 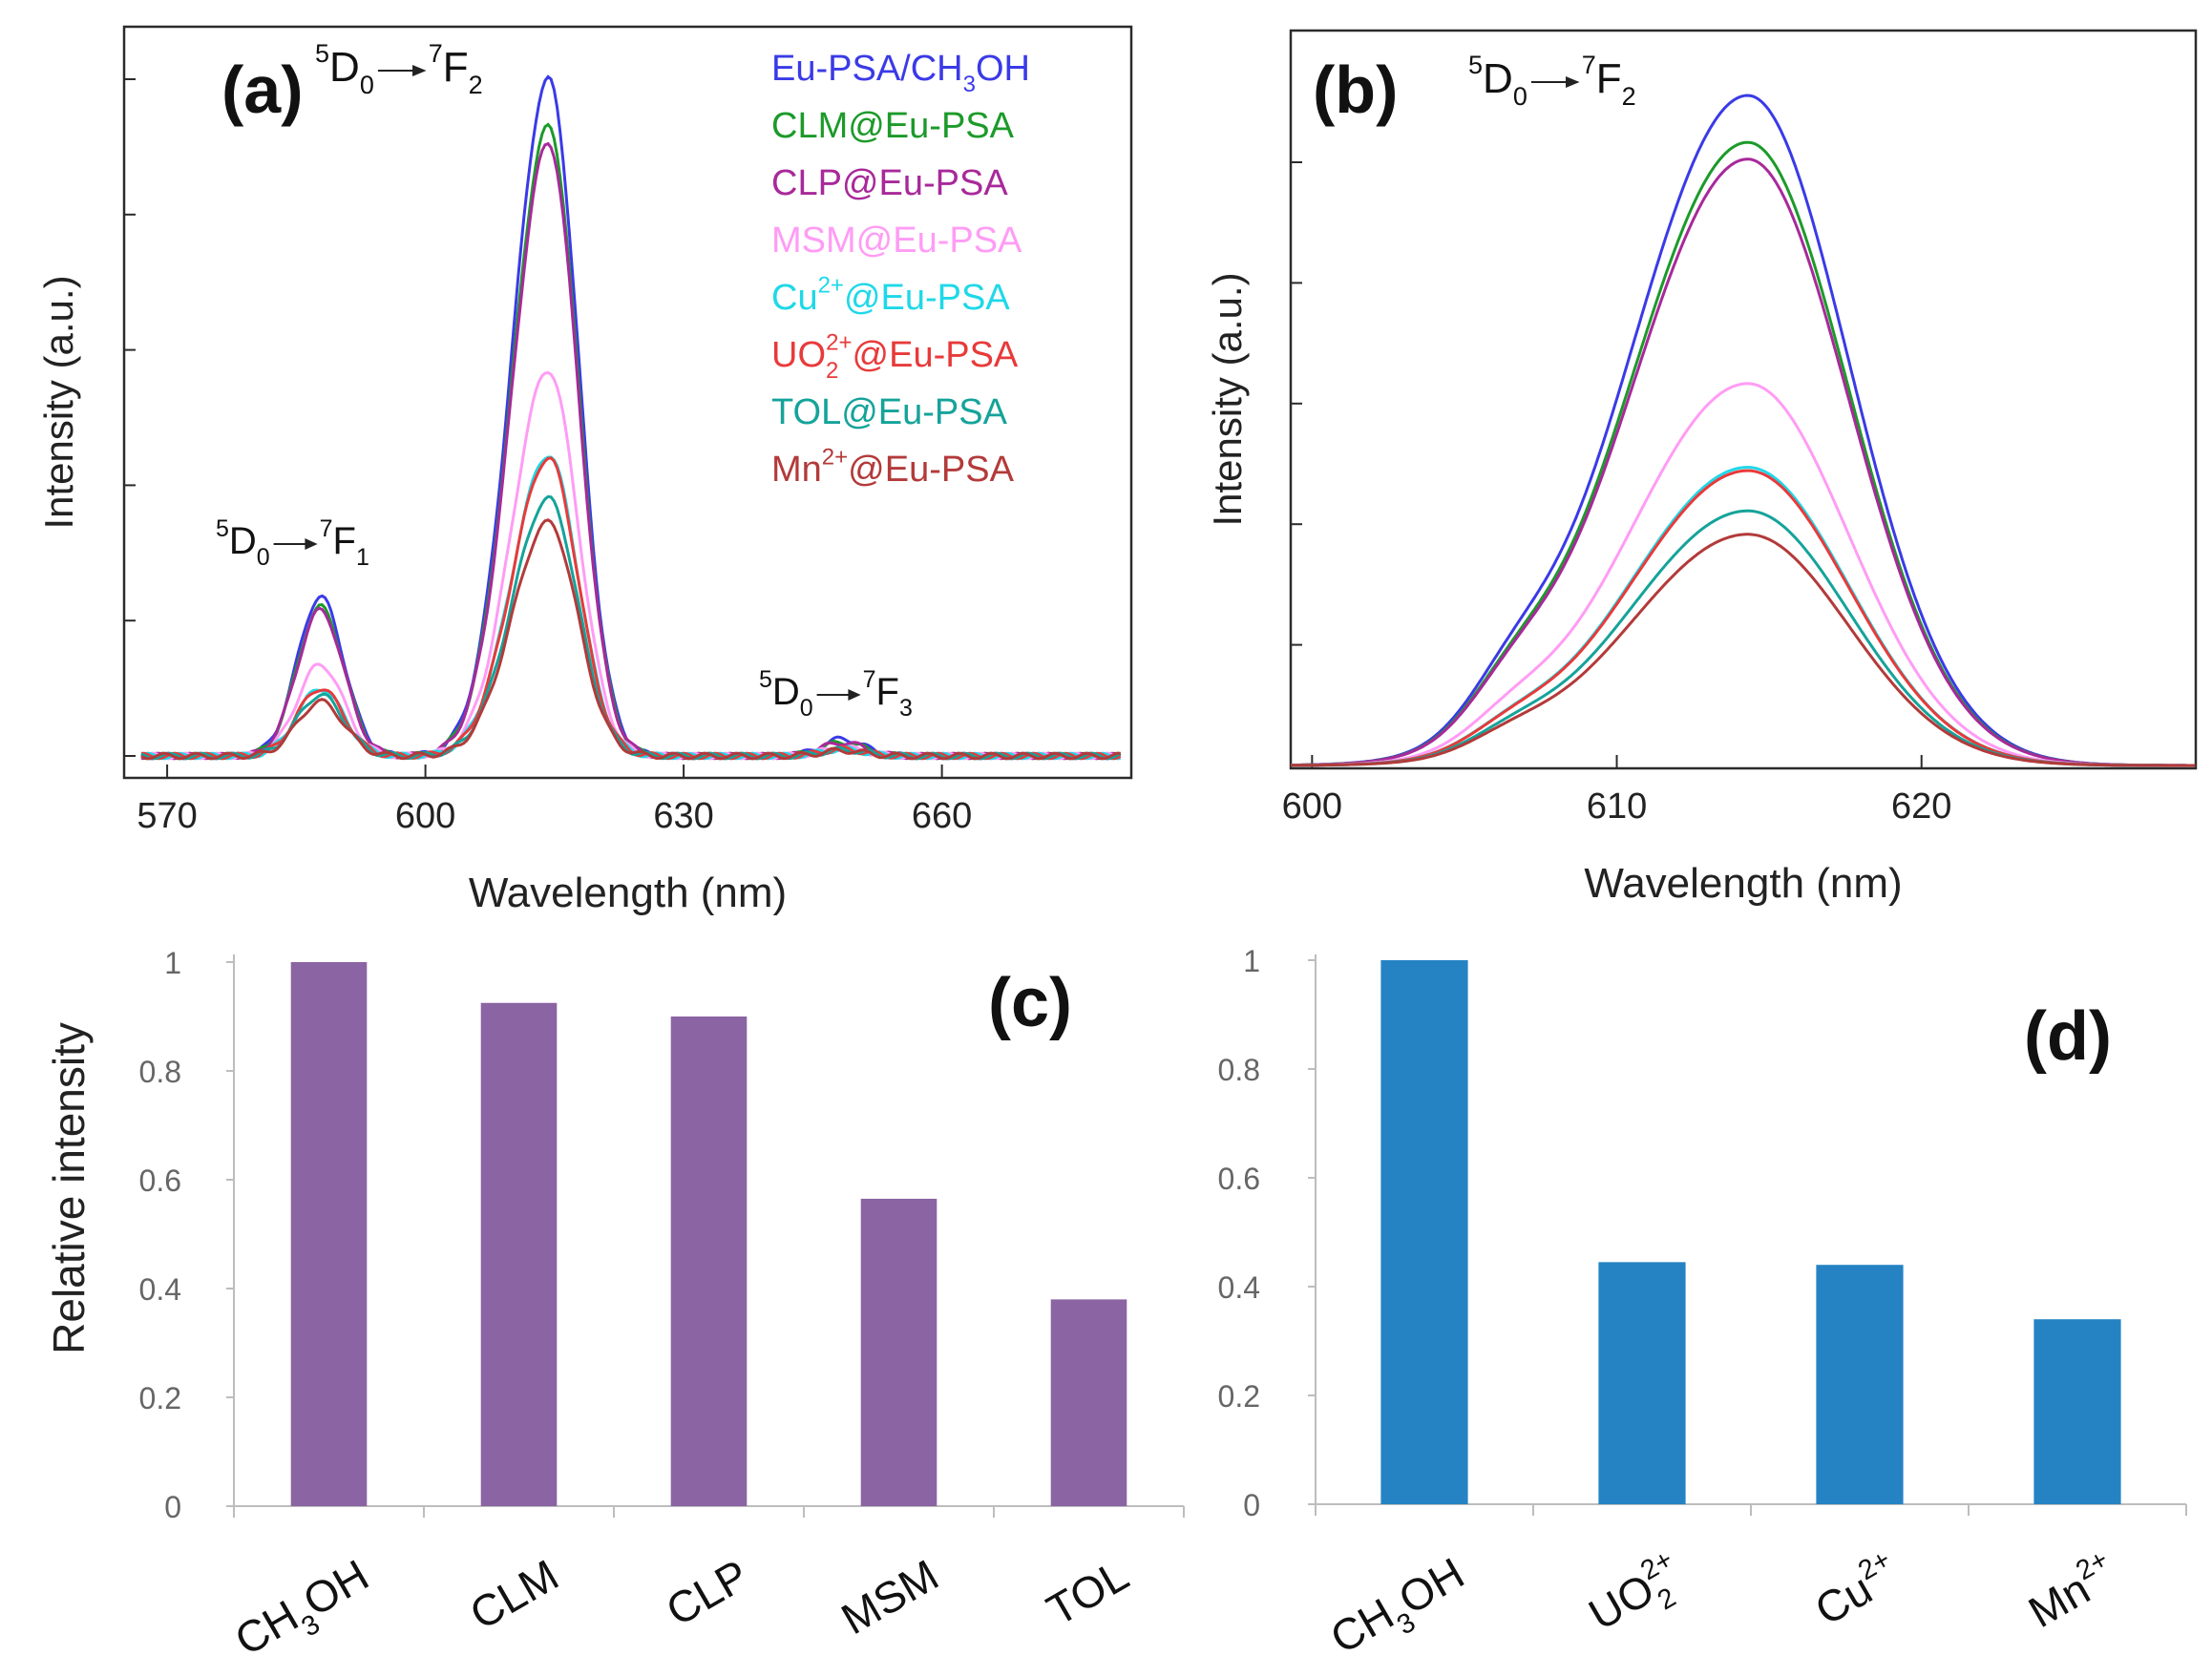 I want to click on transition-final-state: 7F1, so click(x=344, y=543).